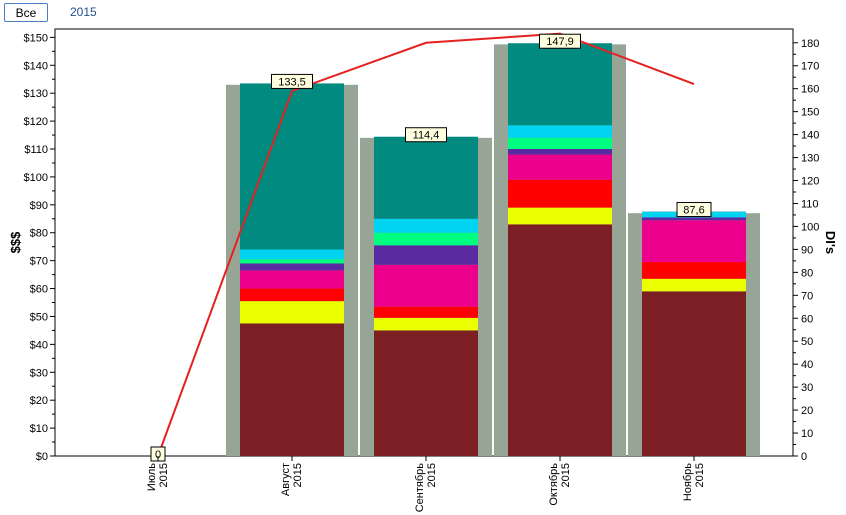  What do you see at coordinates (36, 178) in the screenshot?
I see `left-tick-label: $100` at bounding box center [36, 178].